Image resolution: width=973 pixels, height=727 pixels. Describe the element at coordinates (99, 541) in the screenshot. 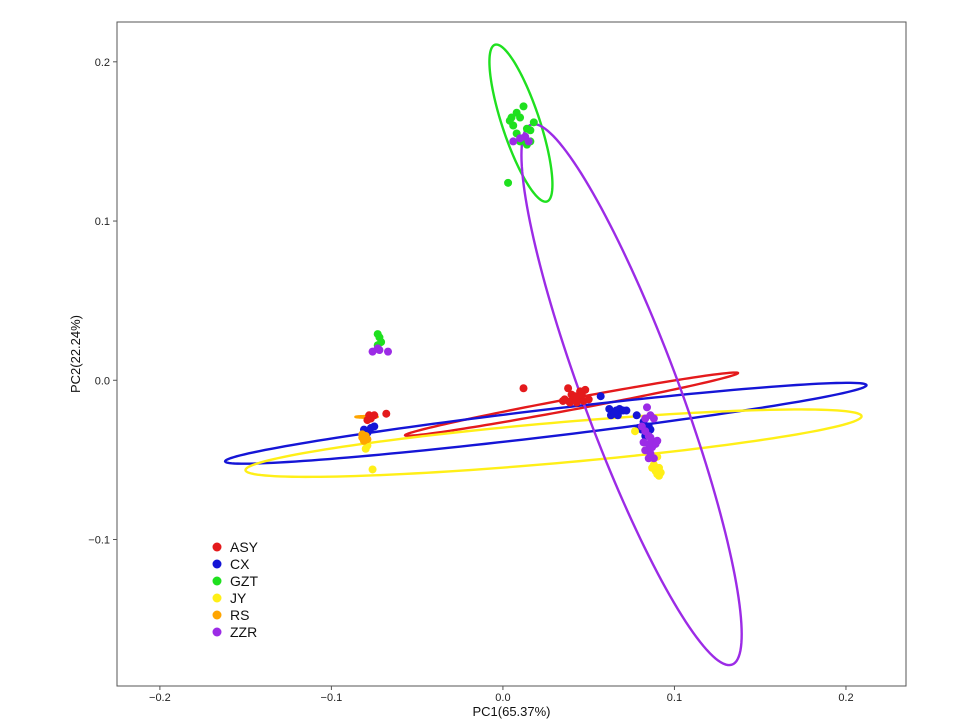

I see `y-tick-label: −0.1` at that location.